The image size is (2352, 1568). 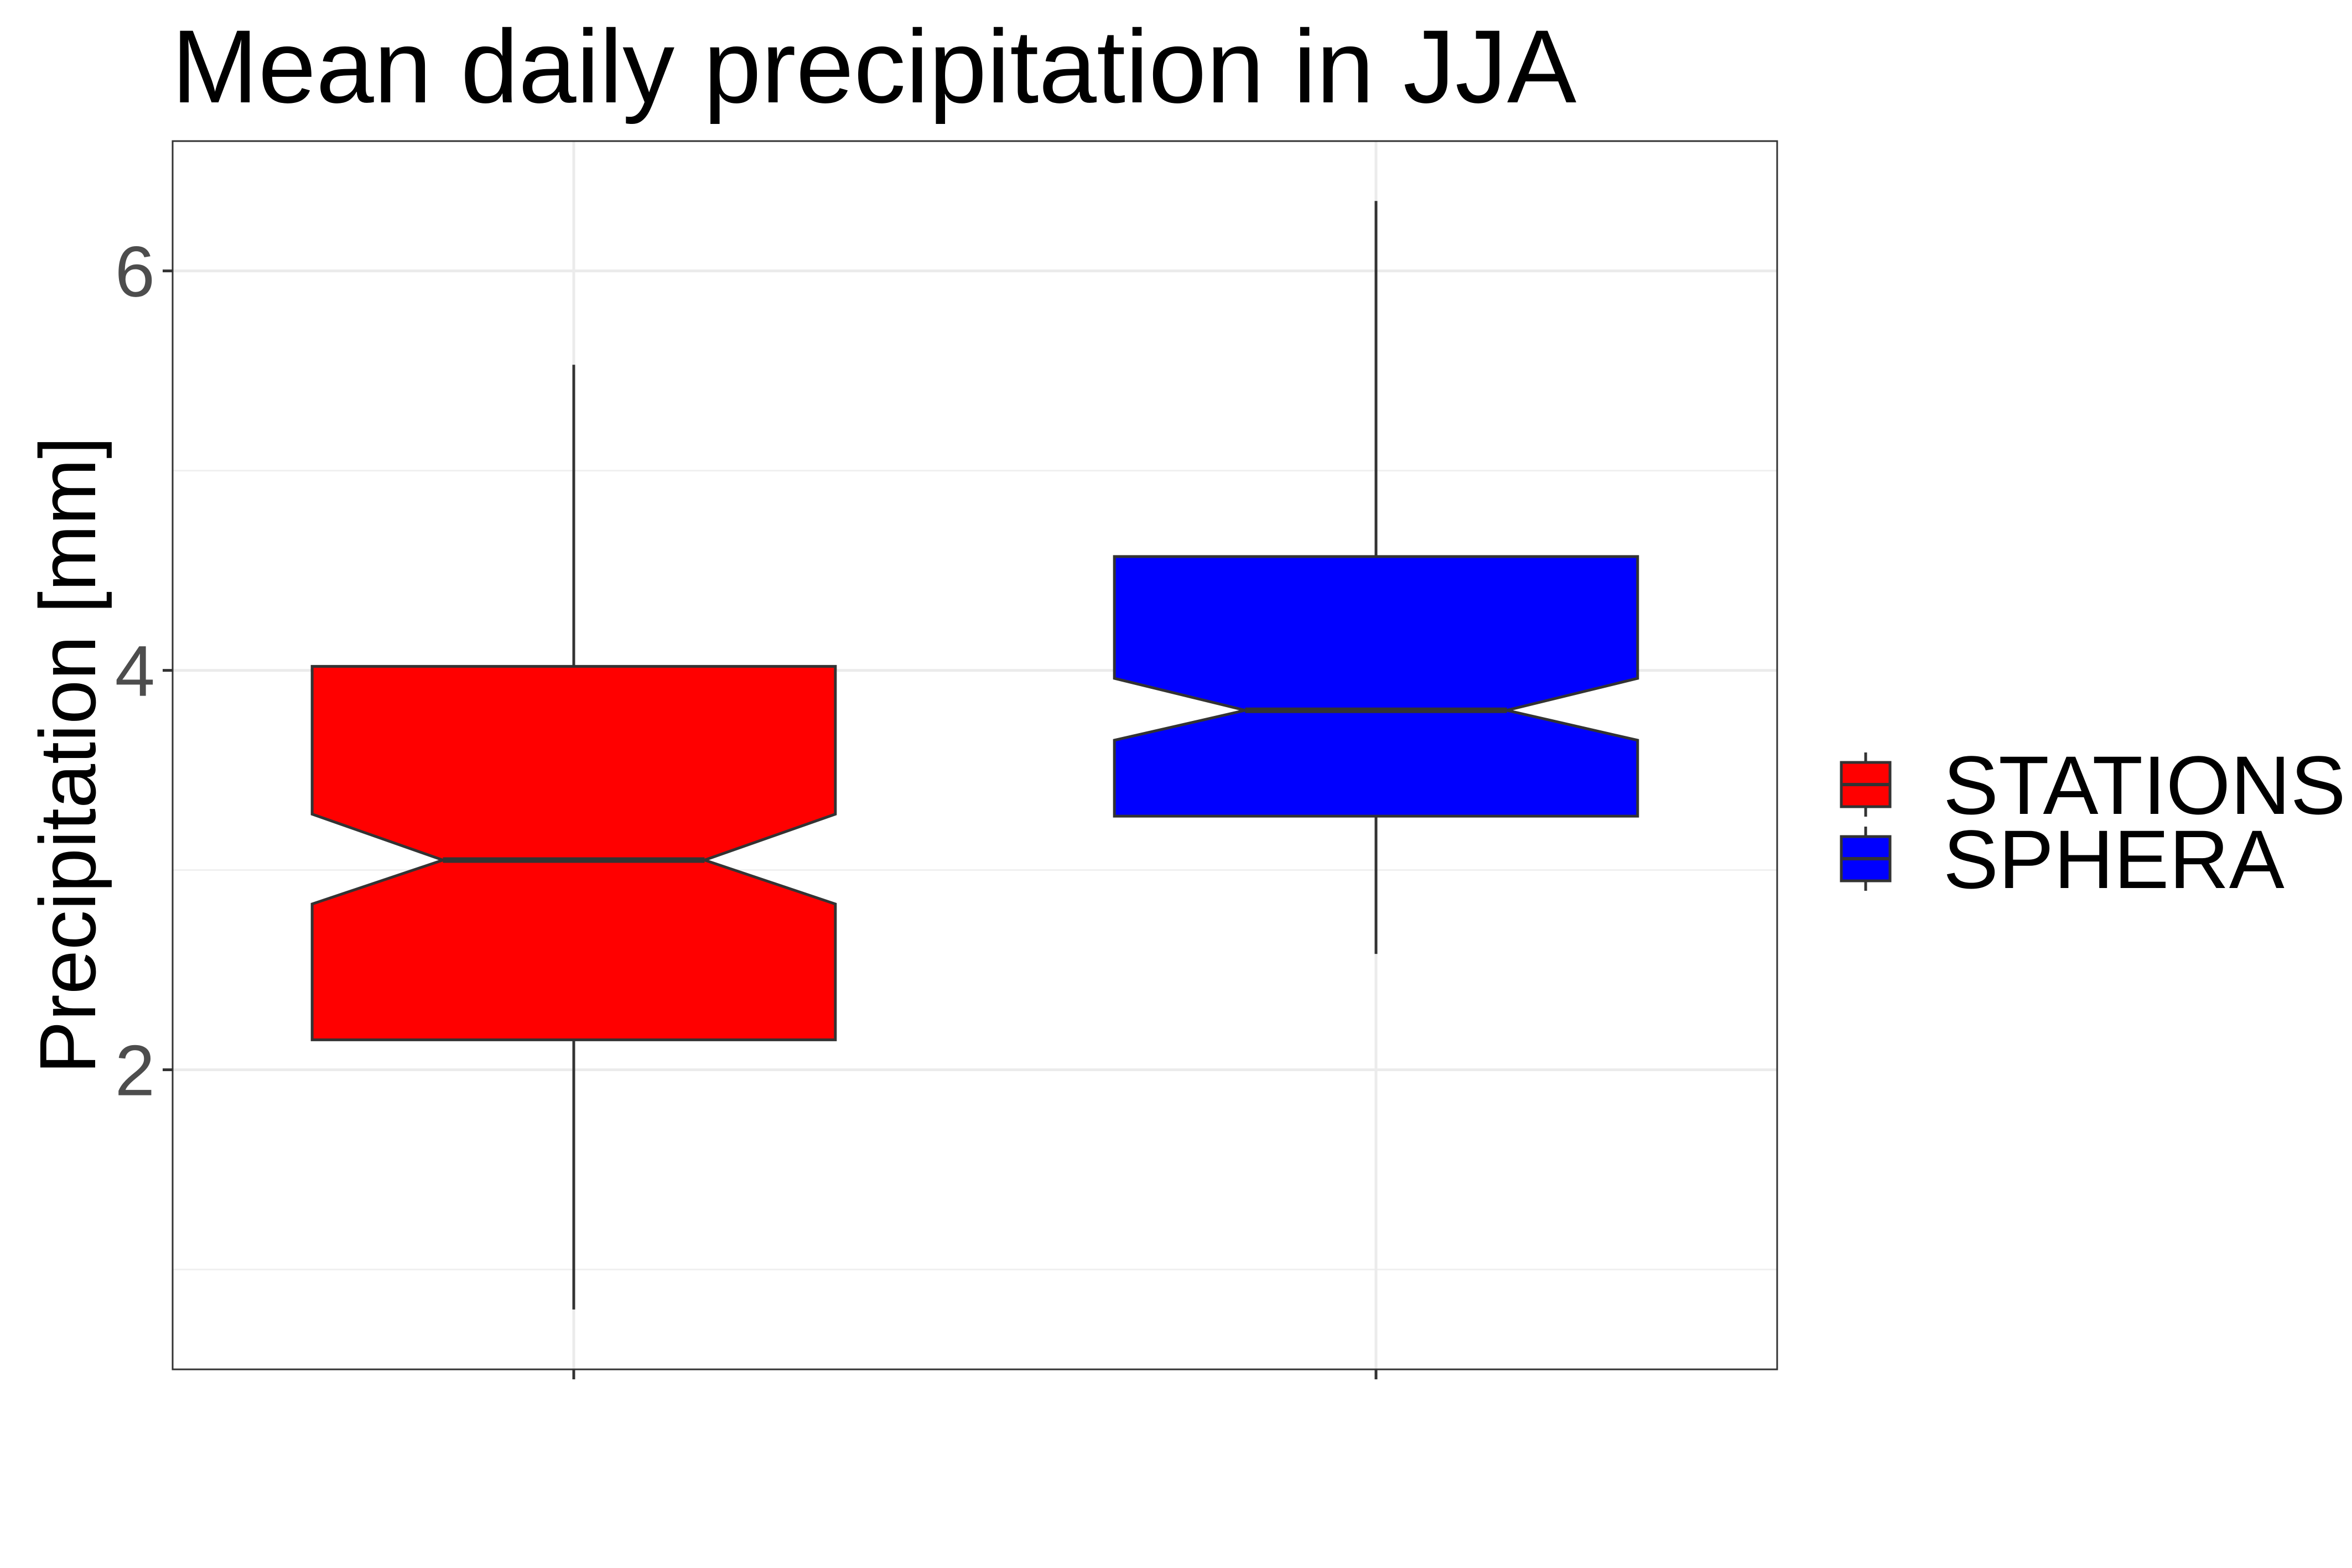 I want to click on box-sphera, so click(x=1376, y=578).